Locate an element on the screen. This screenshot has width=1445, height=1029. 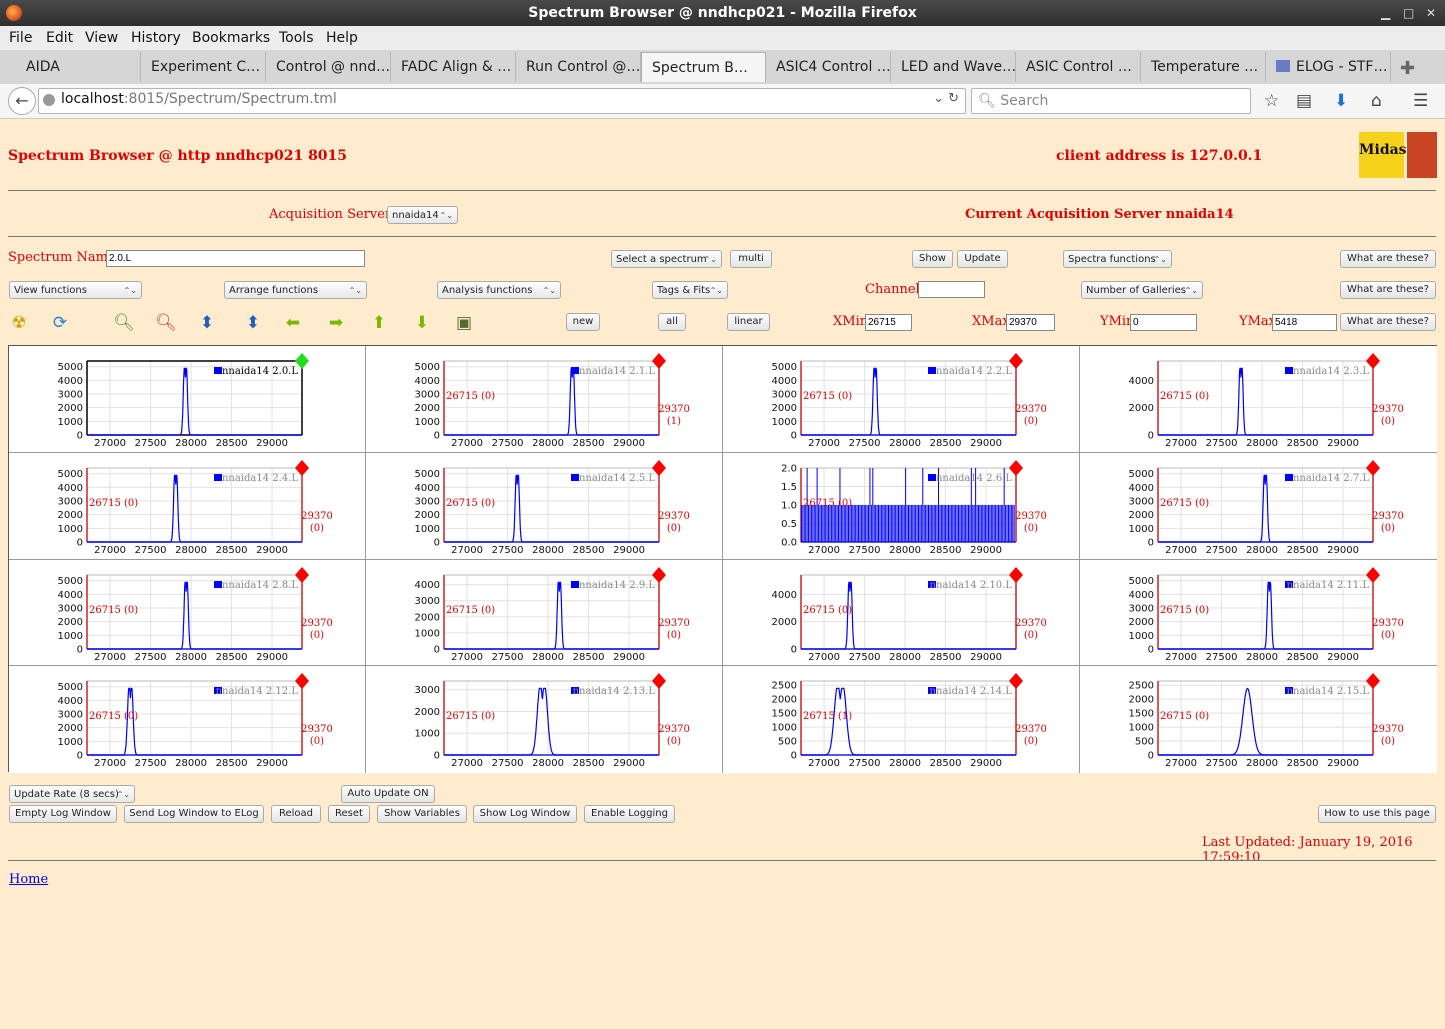
maximize-icon: □ is located at coordinates (1409, 13).